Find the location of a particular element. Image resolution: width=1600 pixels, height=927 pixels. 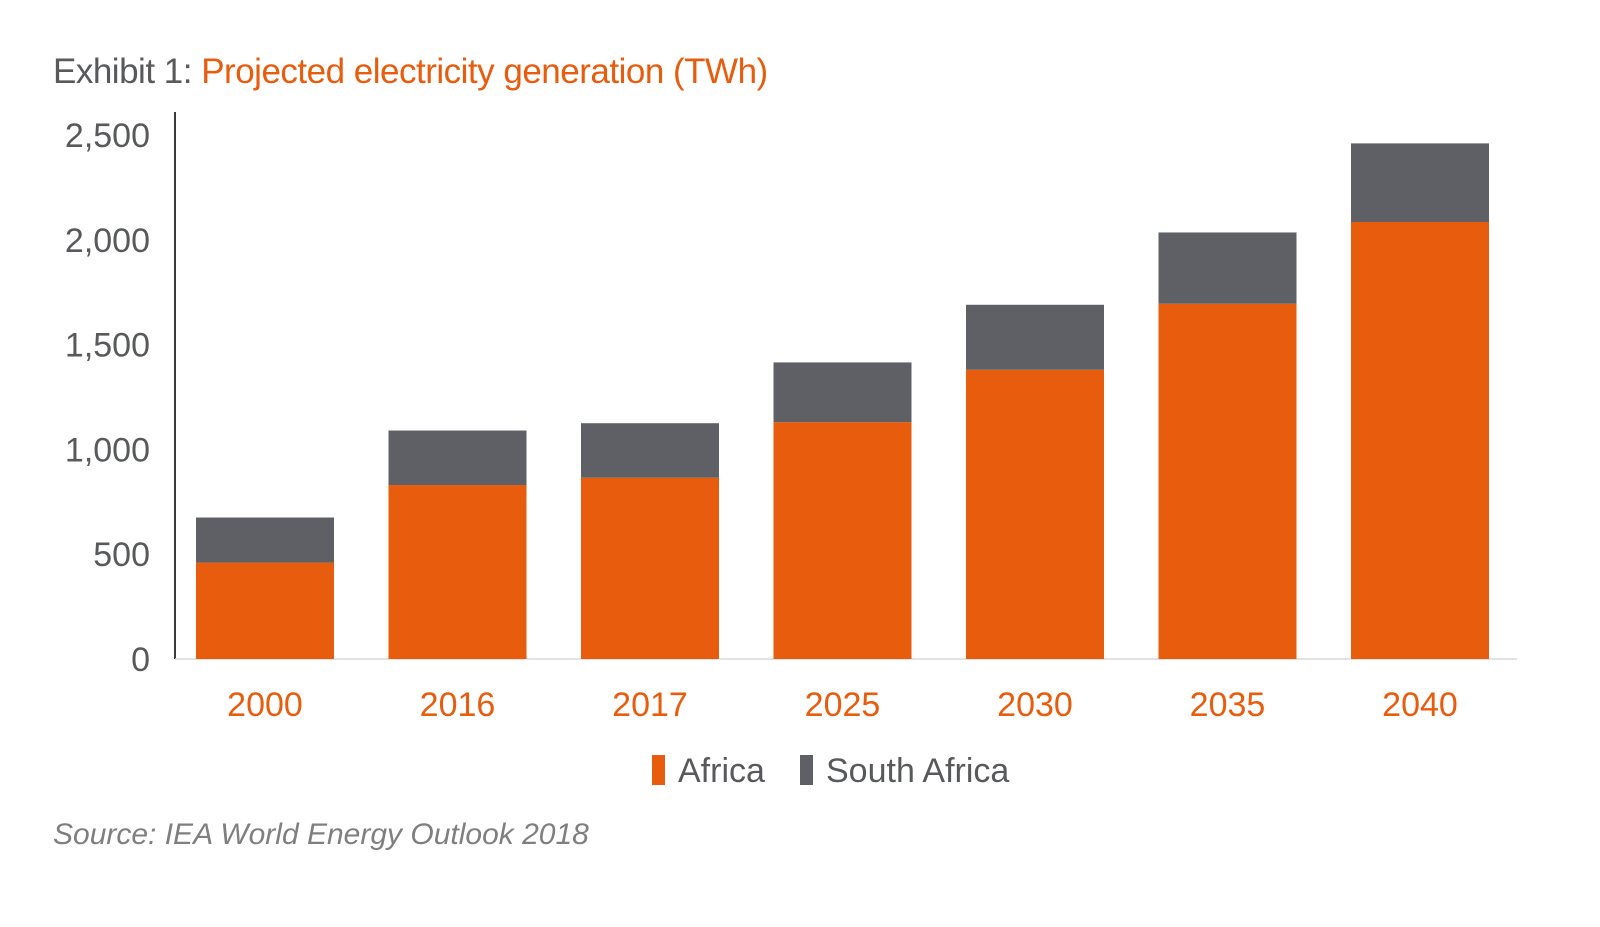

x-tick-label: 2040 is located at coordinates (1420, 705).